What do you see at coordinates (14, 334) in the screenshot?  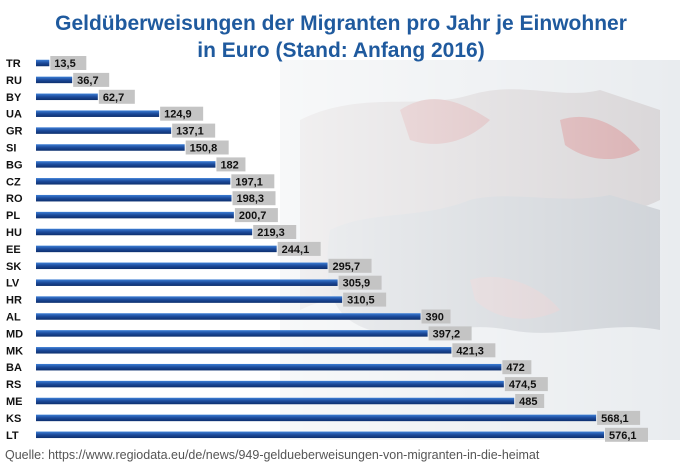 I see `category-label: MD` at bounding box center [14, 334].